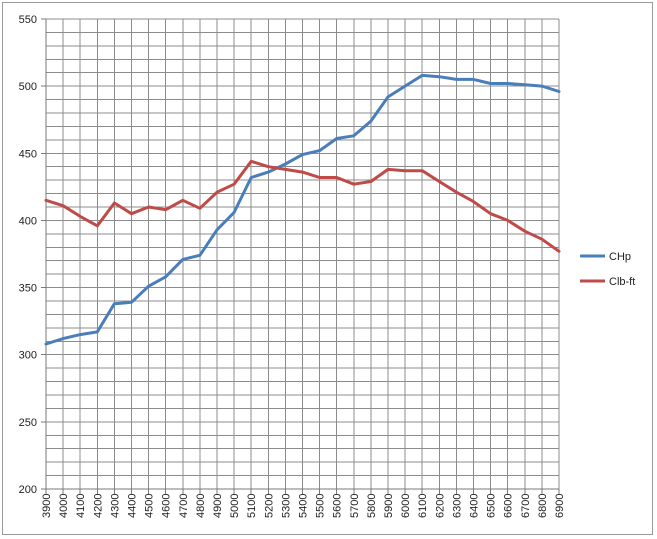 This screenshot has height=539, width=657. What do you see at coordinates (218, 506) in the screenshot?
I see `x-tick-label: 4900` at bounding box center [218, 506].